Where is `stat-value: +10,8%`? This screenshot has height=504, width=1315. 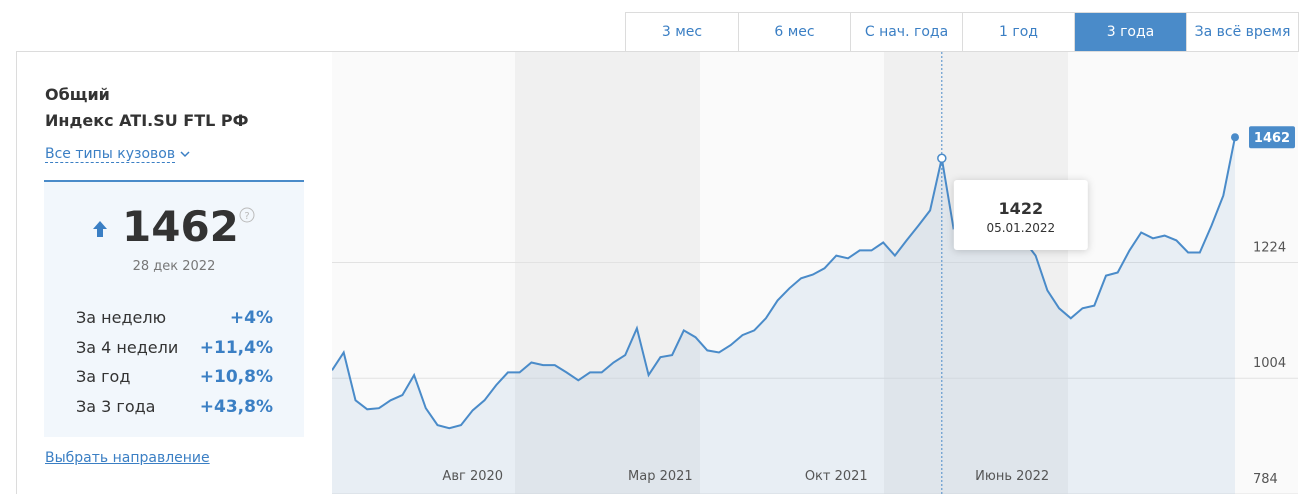
stat-value: +10,8% is located at coordinates (236, 377).